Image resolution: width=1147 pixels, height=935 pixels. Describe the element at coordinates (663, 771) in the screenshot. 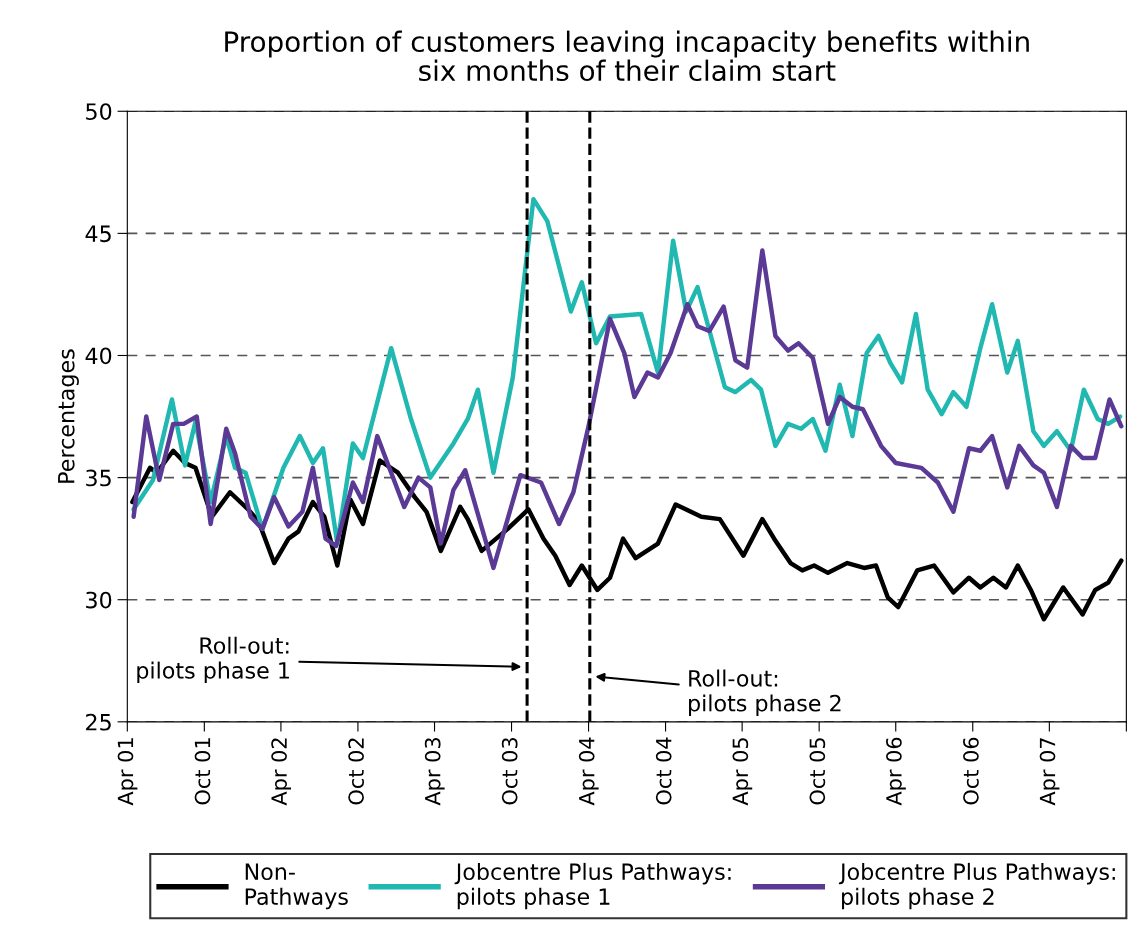

I see `x-tick-label: Oct 04` at that location.